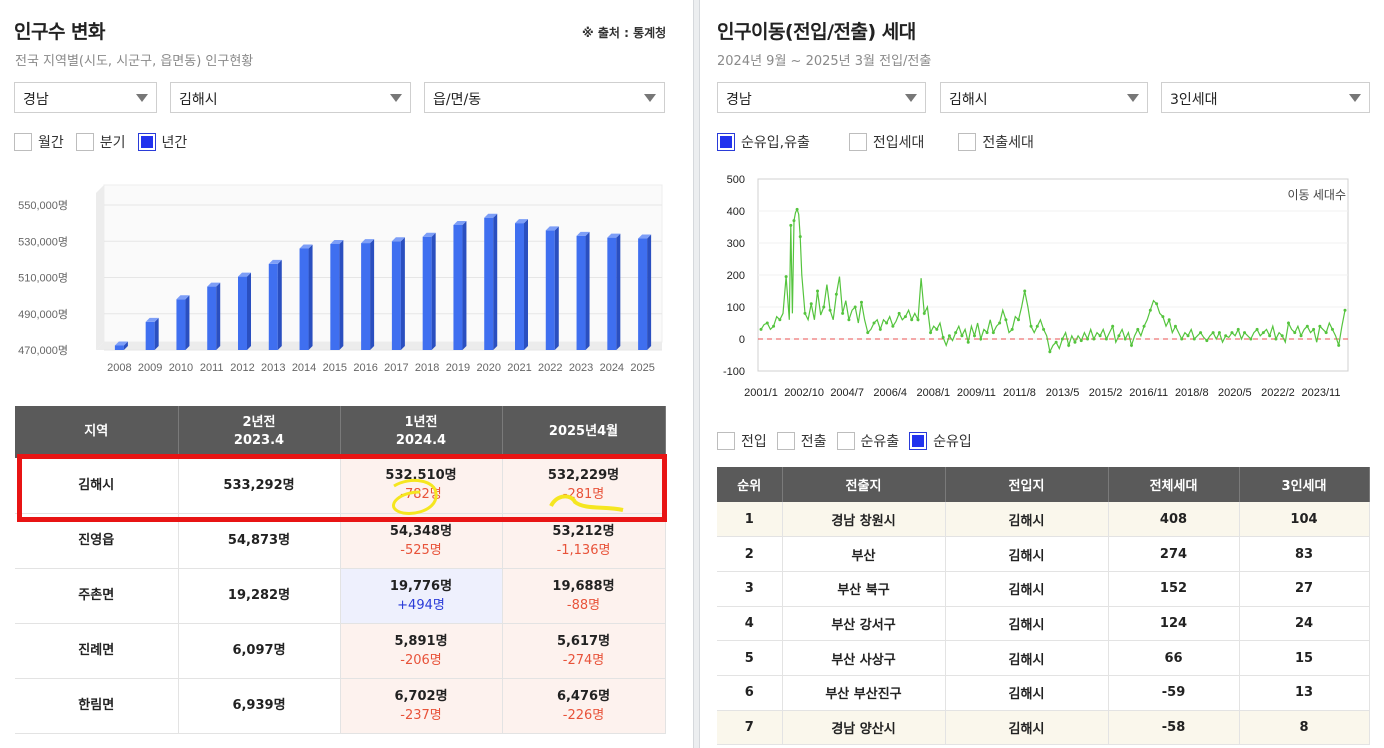  I want to click on three-person-cell: 8, so click(1304, 728).